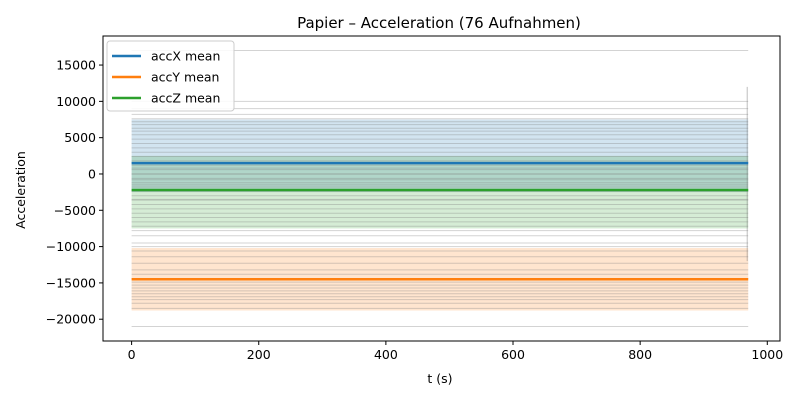 This screenshot has width=800, height=400. What do you see at coordinates (20, 190) in the screenshot?
I see `y-axis-label: Acceleration` at bounding box center [20, 190].